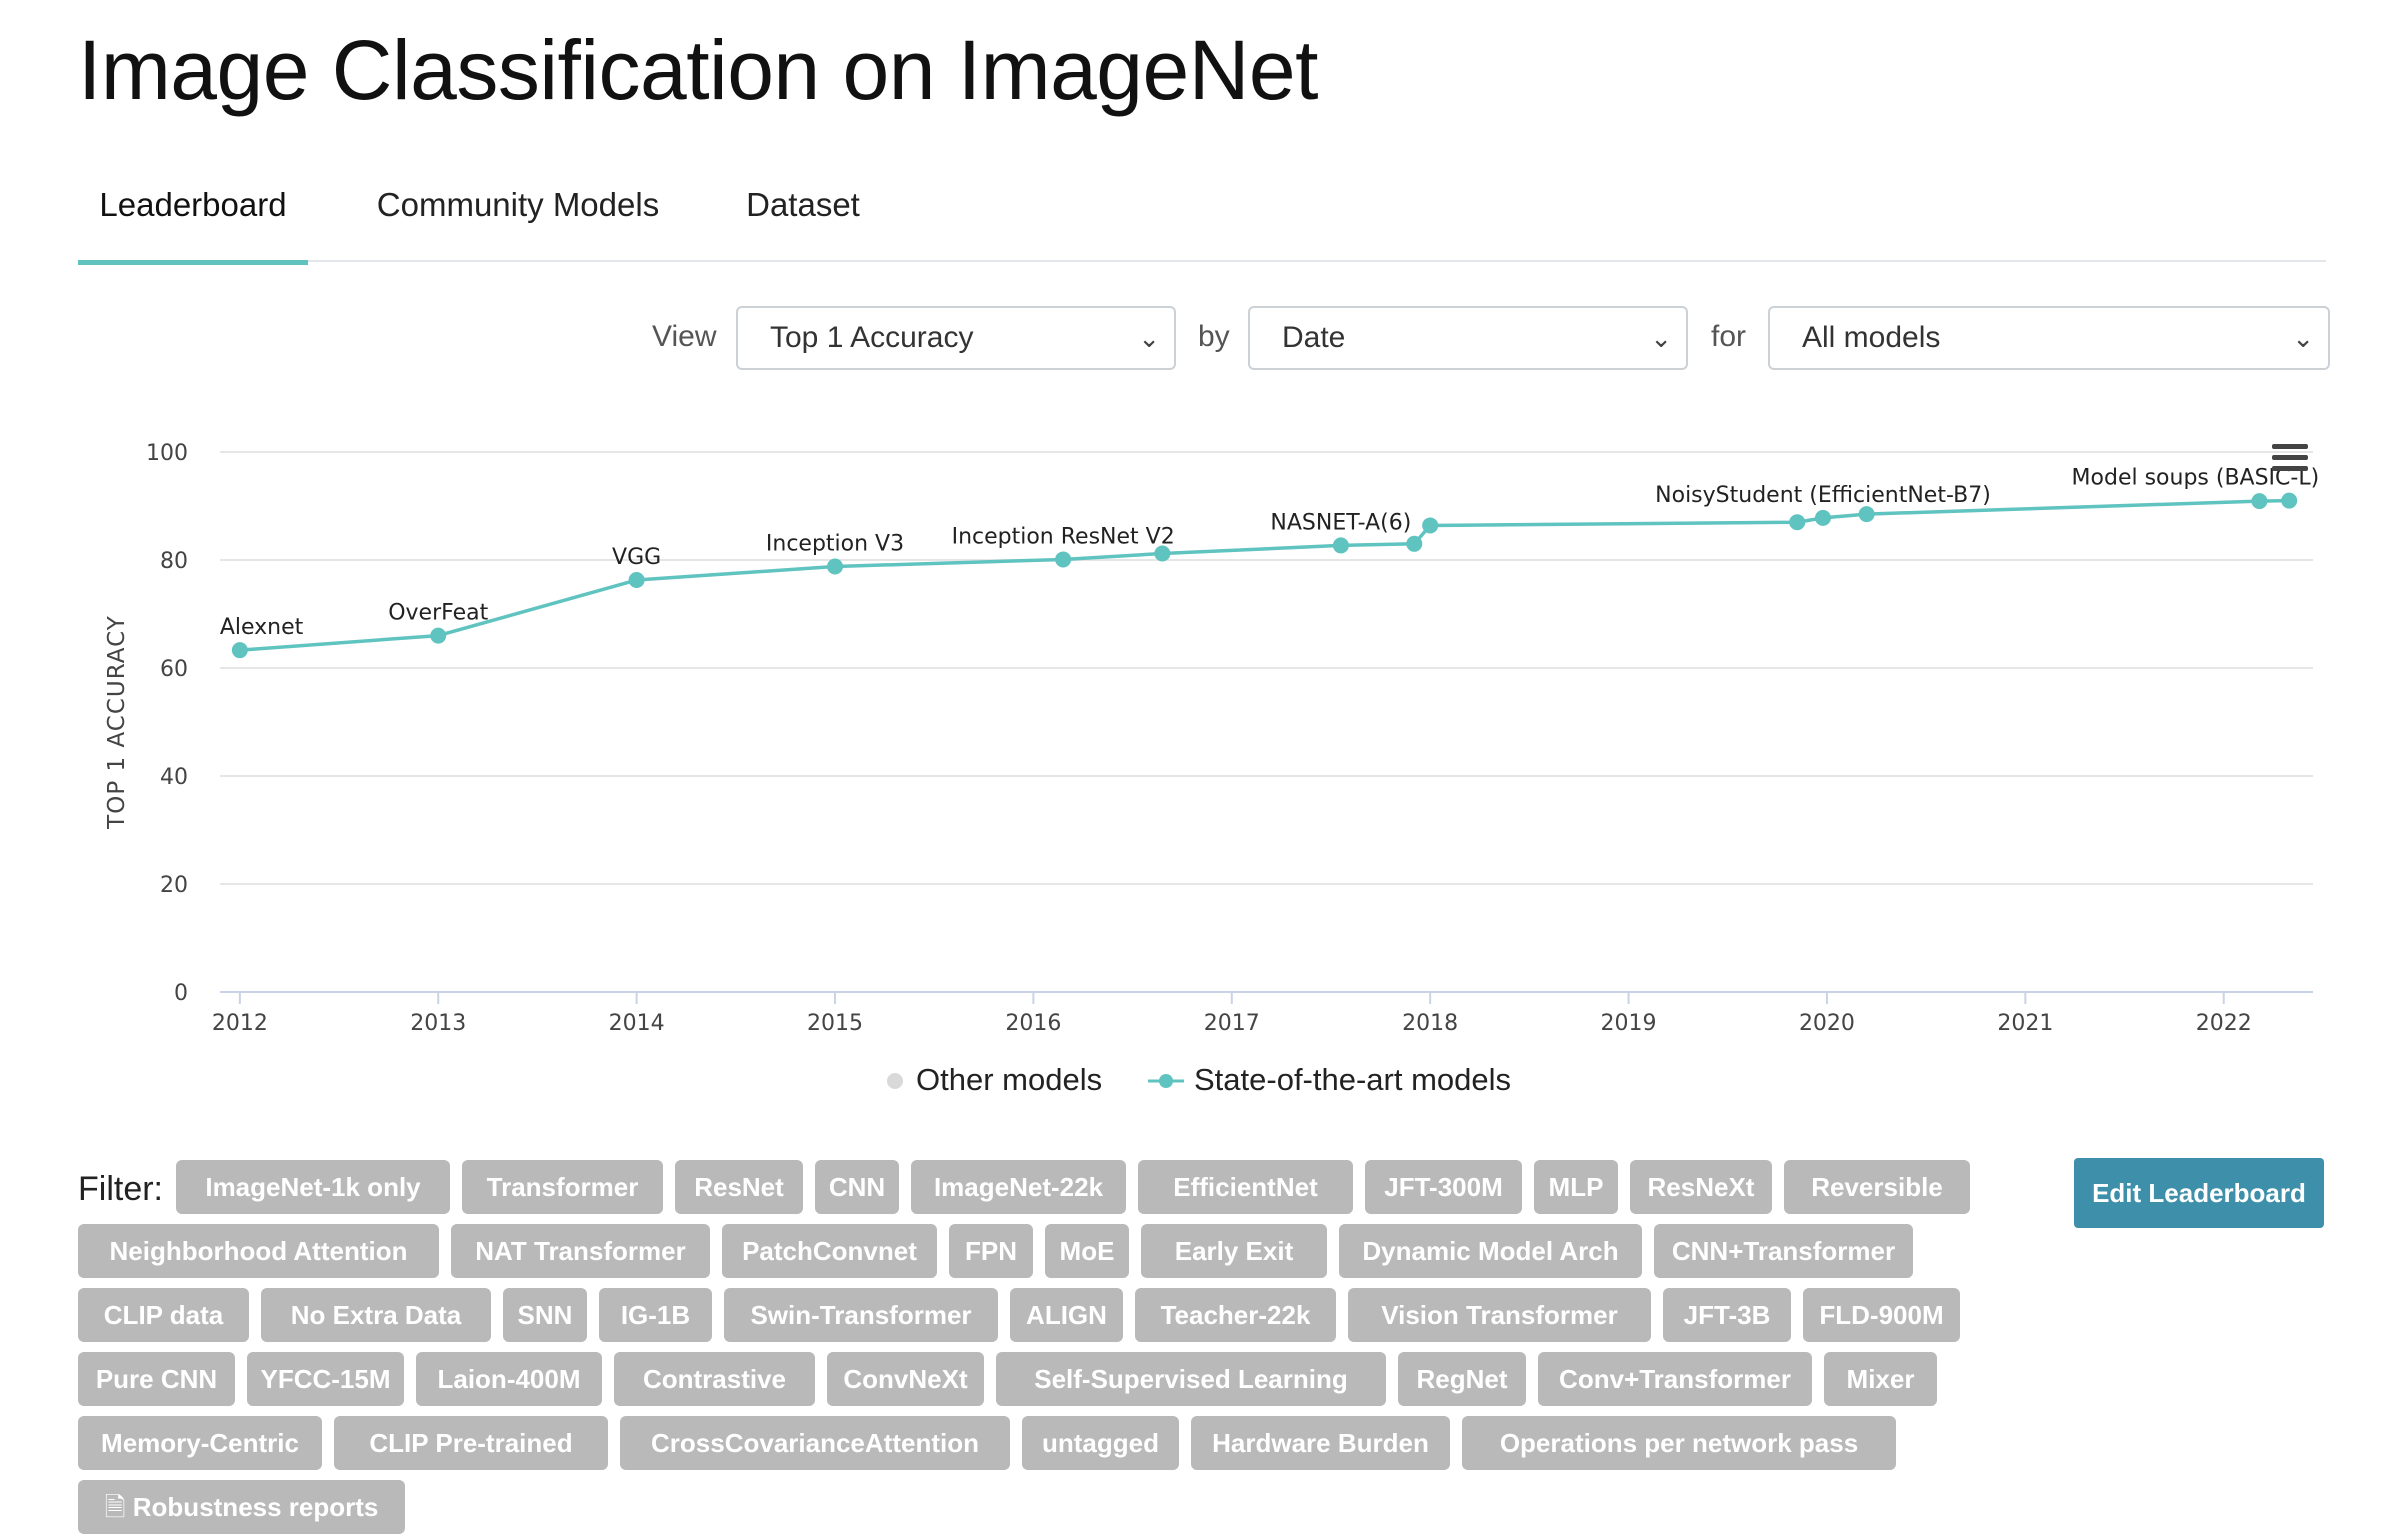 The image size is (2398, 1538). What do you see at coordinates (956, 338) in the screenshot?
I see `view-select: Top 1 Accuracy ⌄` at bounding box center [956, 338].